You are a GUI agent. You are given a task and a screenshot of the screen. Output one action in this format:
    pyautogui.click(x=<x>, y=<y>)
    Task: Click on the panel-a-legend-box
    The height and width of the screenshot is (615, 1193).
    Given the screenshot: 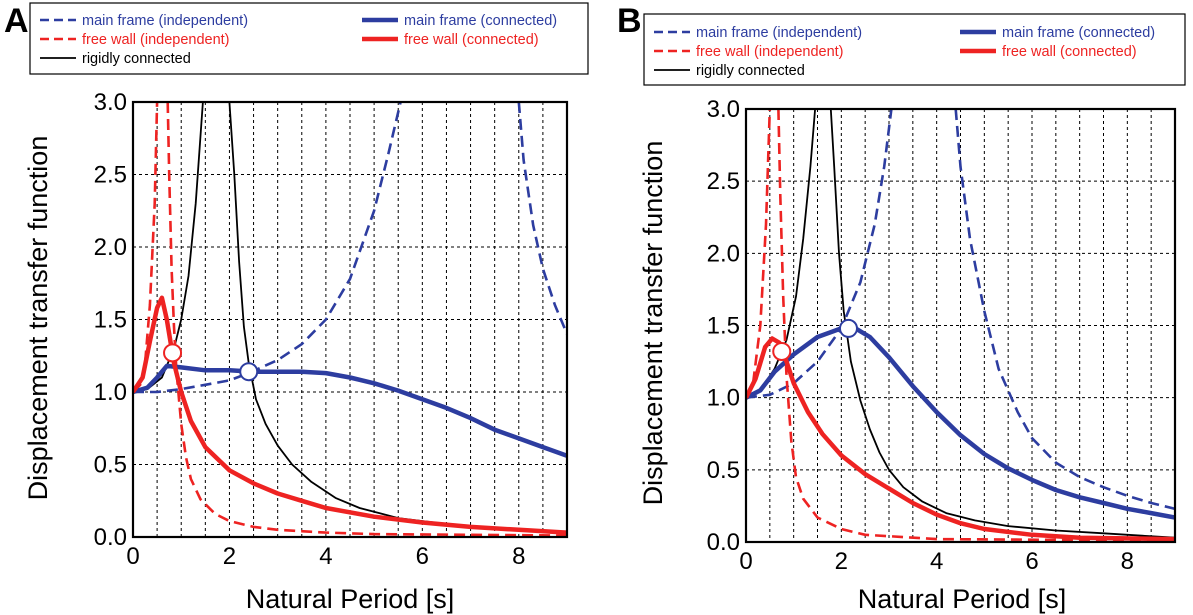 What is the action you would take?
    pyautogui.click(x=309, y=38)
    